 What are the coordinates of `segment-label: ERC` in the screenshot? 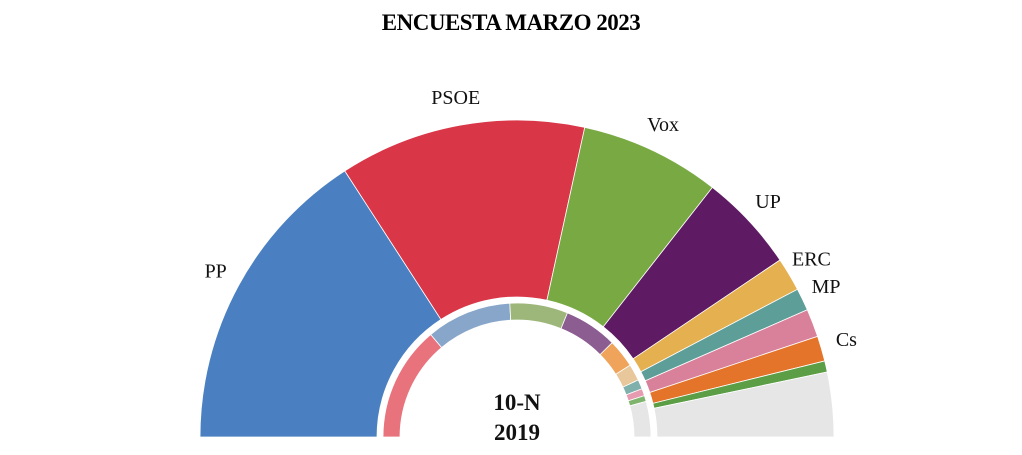 It's located at (811, 260).